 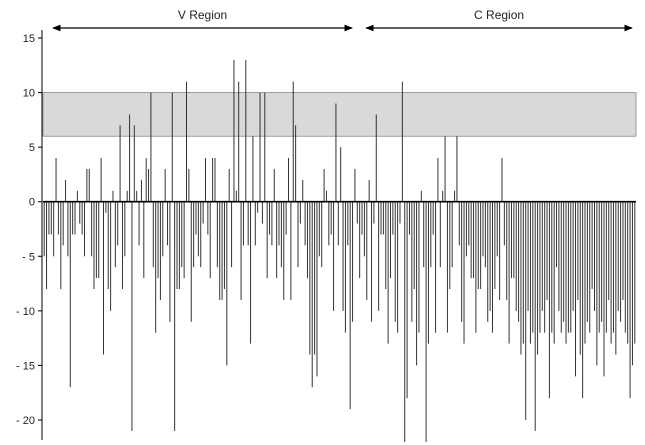 I want to click on highlight-band-layer, so click(x=339, y=114).